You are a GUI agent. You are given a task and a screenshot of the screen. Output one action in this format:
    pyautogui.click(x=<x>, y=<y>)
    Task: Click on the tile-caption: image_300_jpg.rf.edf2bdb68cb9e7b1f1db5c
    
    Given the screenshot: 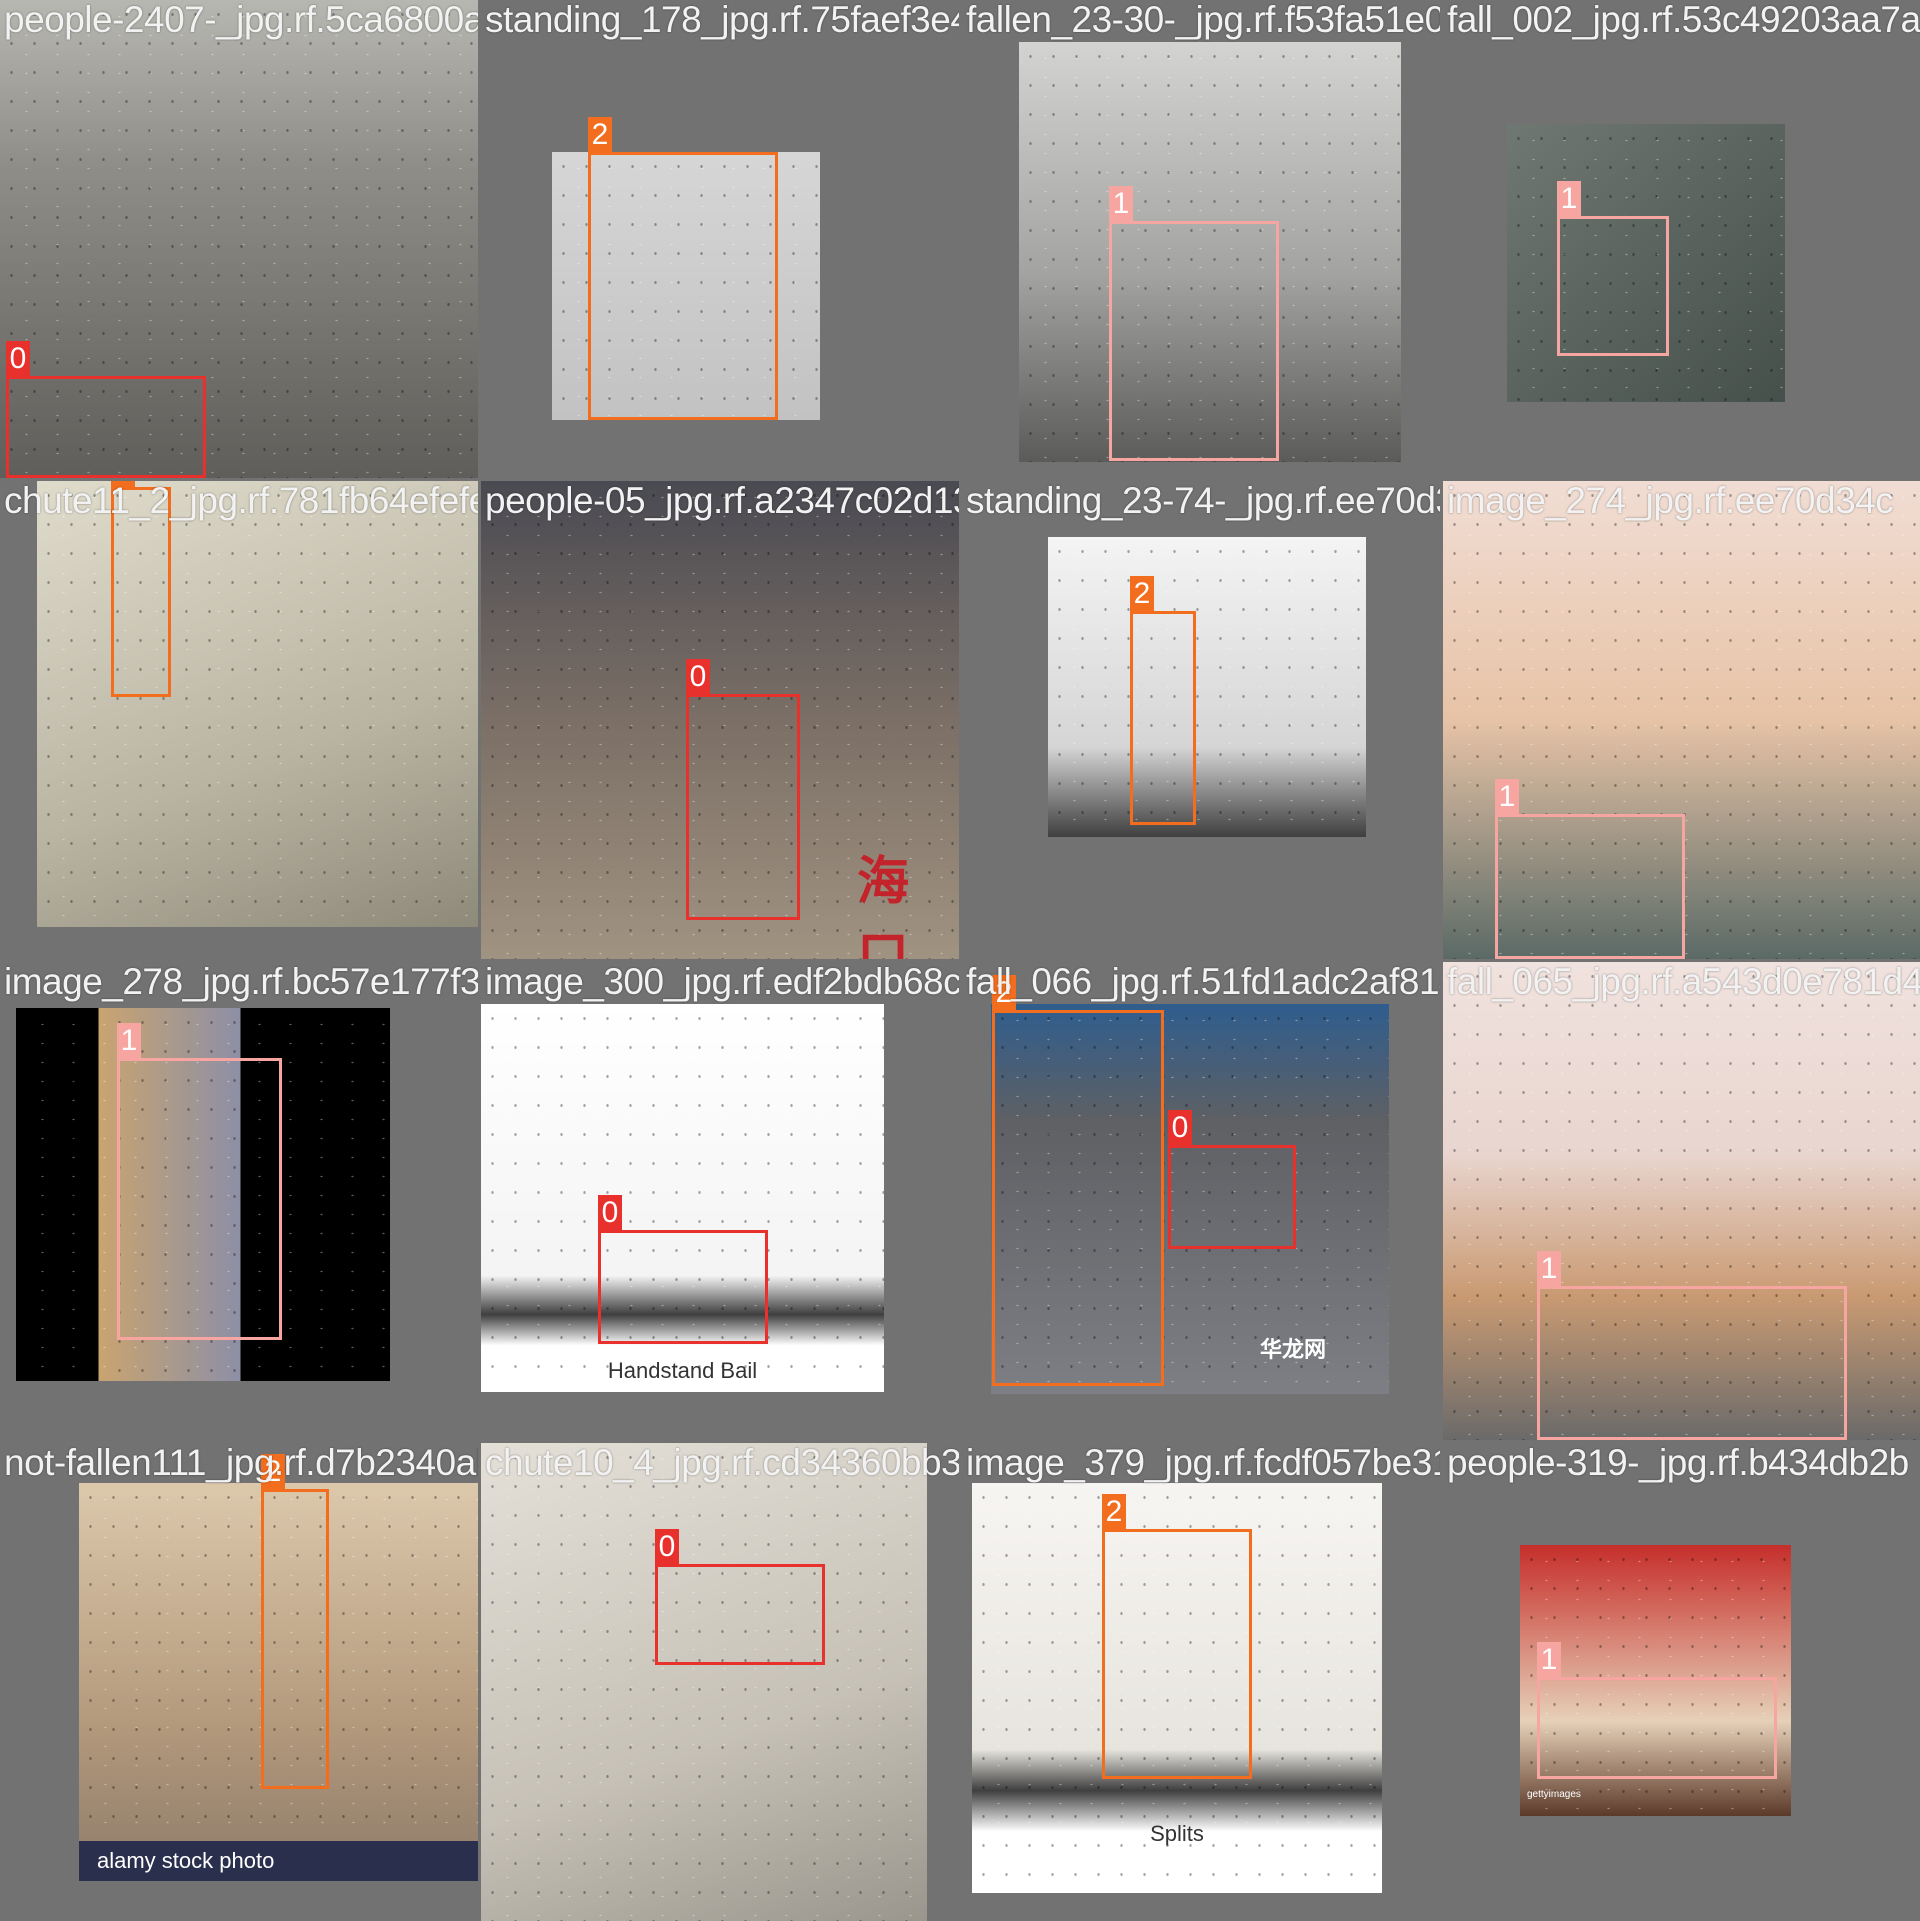 What is the action you would take?
    pyautogui.click(x=722, y=982)
    